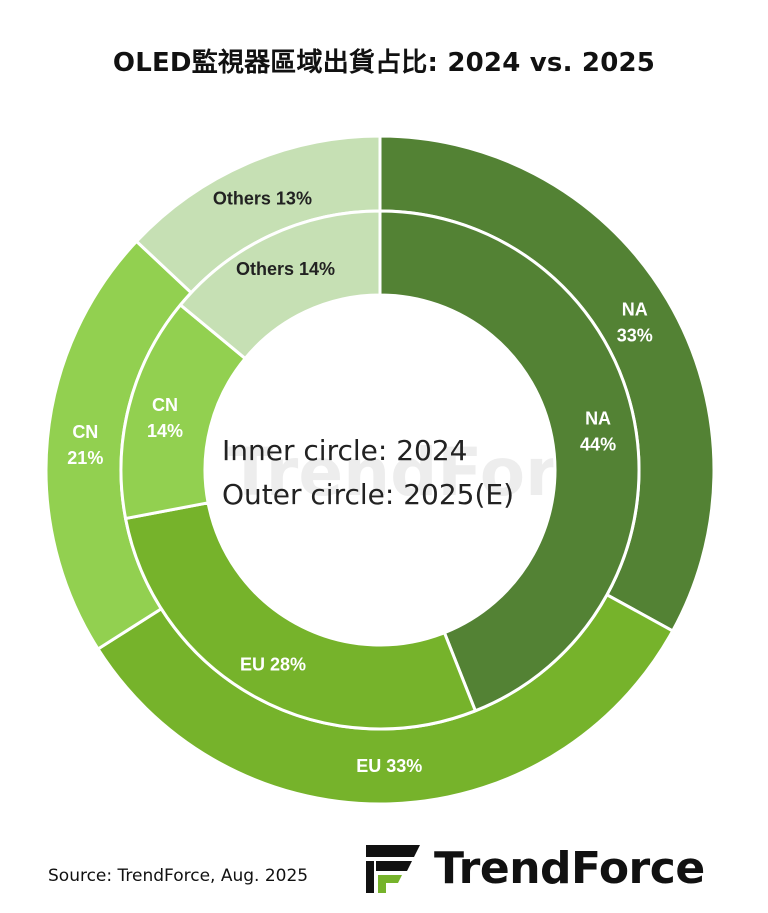 This screenshot has width=768, height=913. Describe the element at coordinates (635, 322) in the screenshot. I see `outer-label-na: NA 33%` at that location.